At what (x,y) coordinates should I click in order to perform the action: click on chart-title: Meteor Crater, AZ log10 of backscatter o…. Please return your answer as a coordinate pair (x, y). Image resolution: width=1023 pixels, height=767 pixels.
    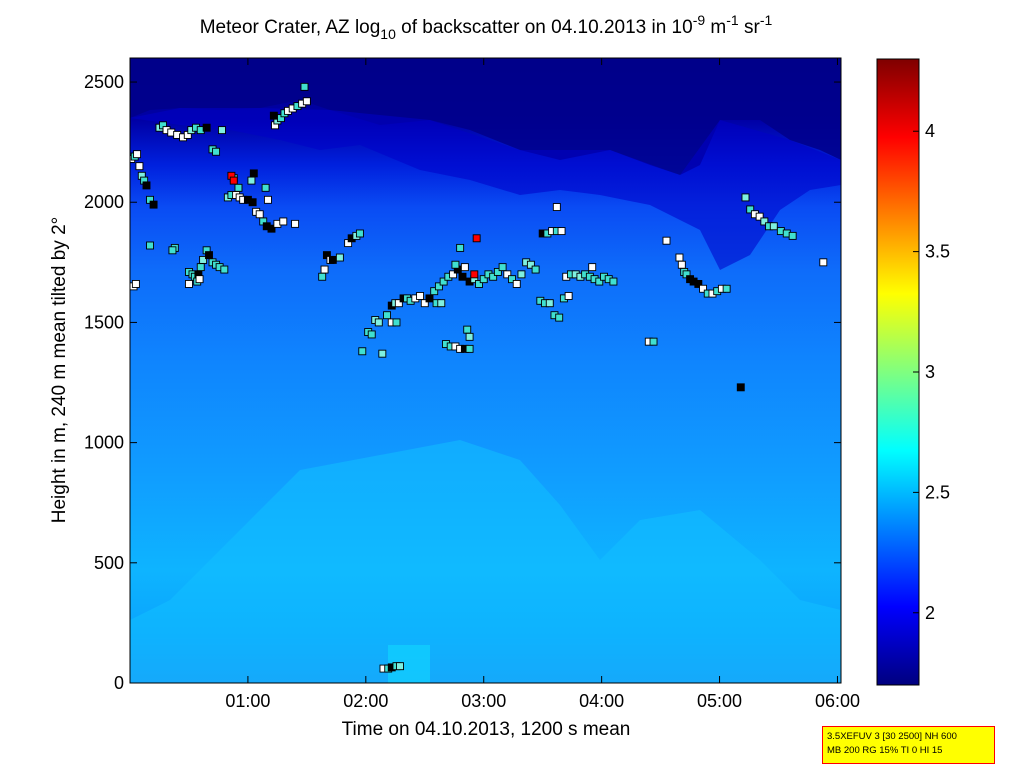
    Looking at the image, I should click on (486, 27).